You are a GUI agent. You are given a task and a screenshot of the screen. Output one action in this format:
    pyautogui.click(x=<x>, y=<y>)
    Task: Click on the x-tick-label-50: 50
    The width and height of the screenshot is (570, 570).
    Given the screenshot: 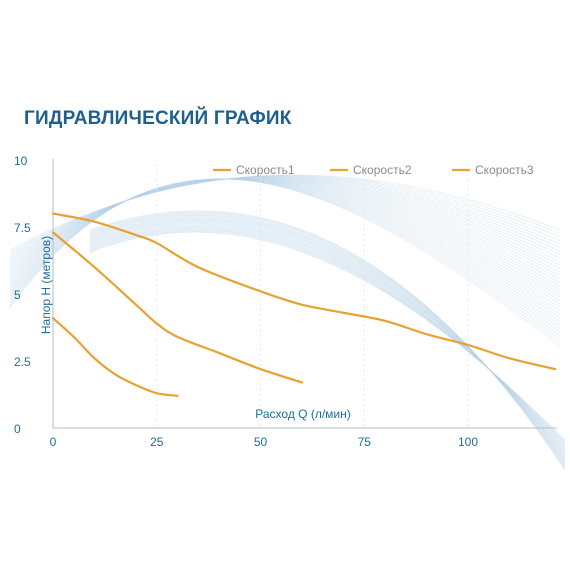 What is the action you would take?
    pyautogui.click(x=261, y=442)
    